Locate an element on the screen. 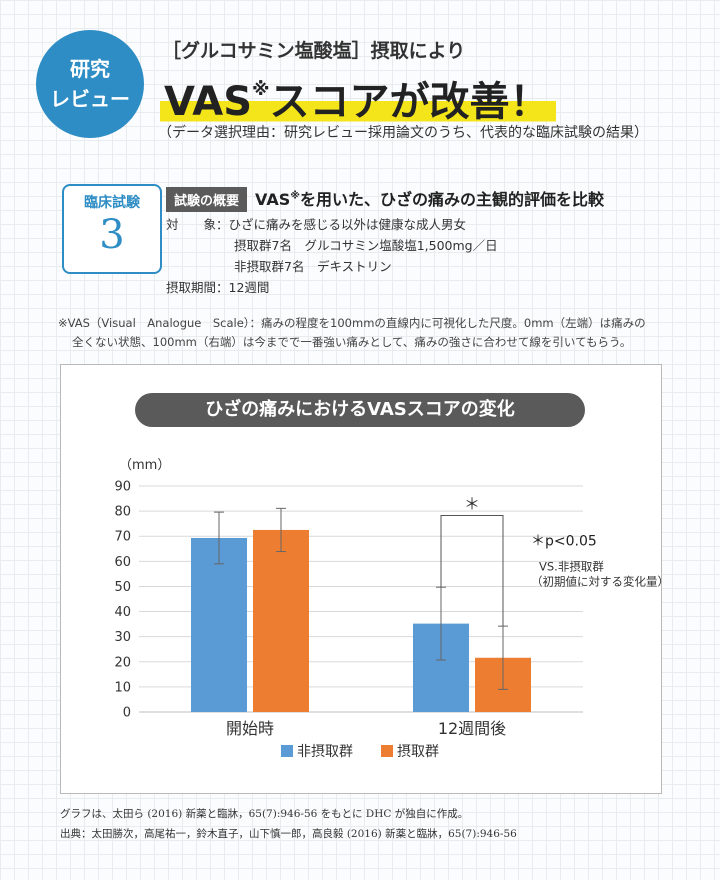 This screenshot has height=880, width=720. significance-note: （初期値に対する変化量） is located at coordinates (600, 582).